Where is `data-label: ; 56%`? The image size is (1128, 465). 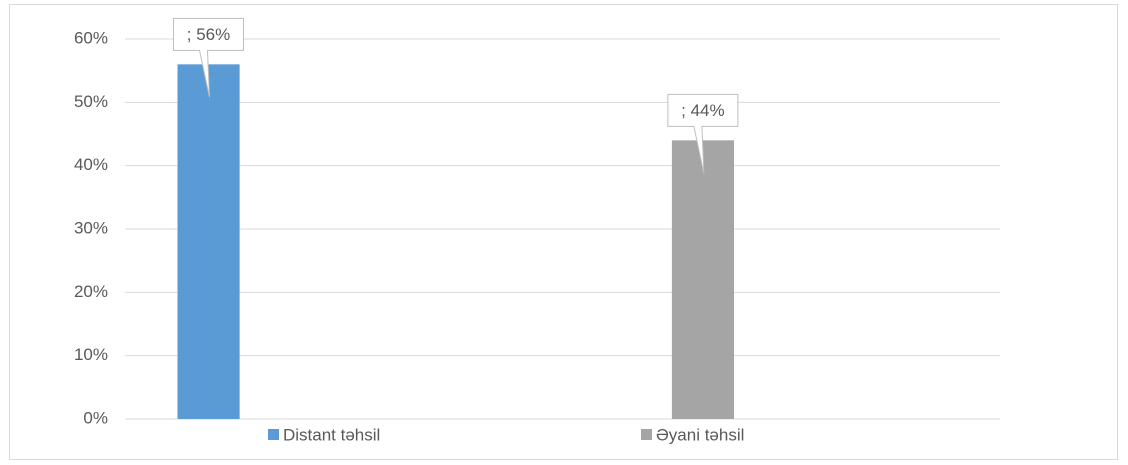 data-label: ; 56% is located at coordinates (208, 34).